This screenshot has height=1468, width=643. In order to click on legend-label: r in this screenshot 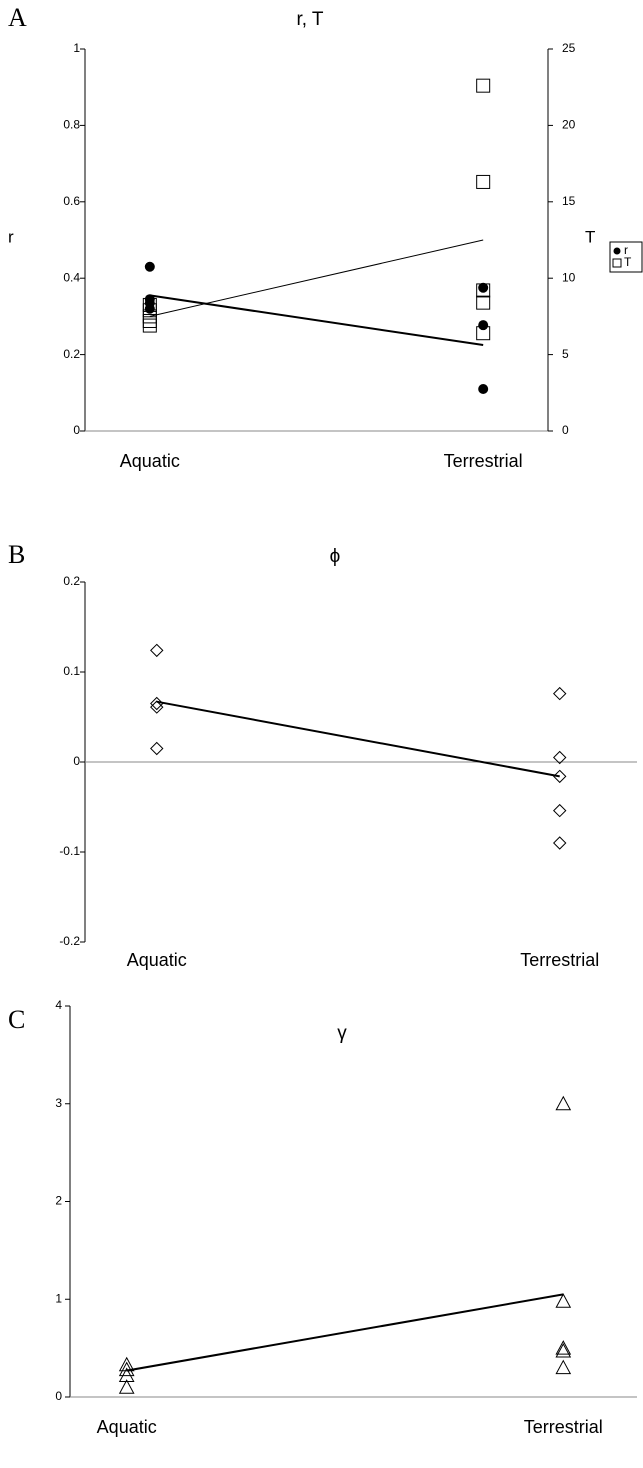, I will do `click(626, 250)`.